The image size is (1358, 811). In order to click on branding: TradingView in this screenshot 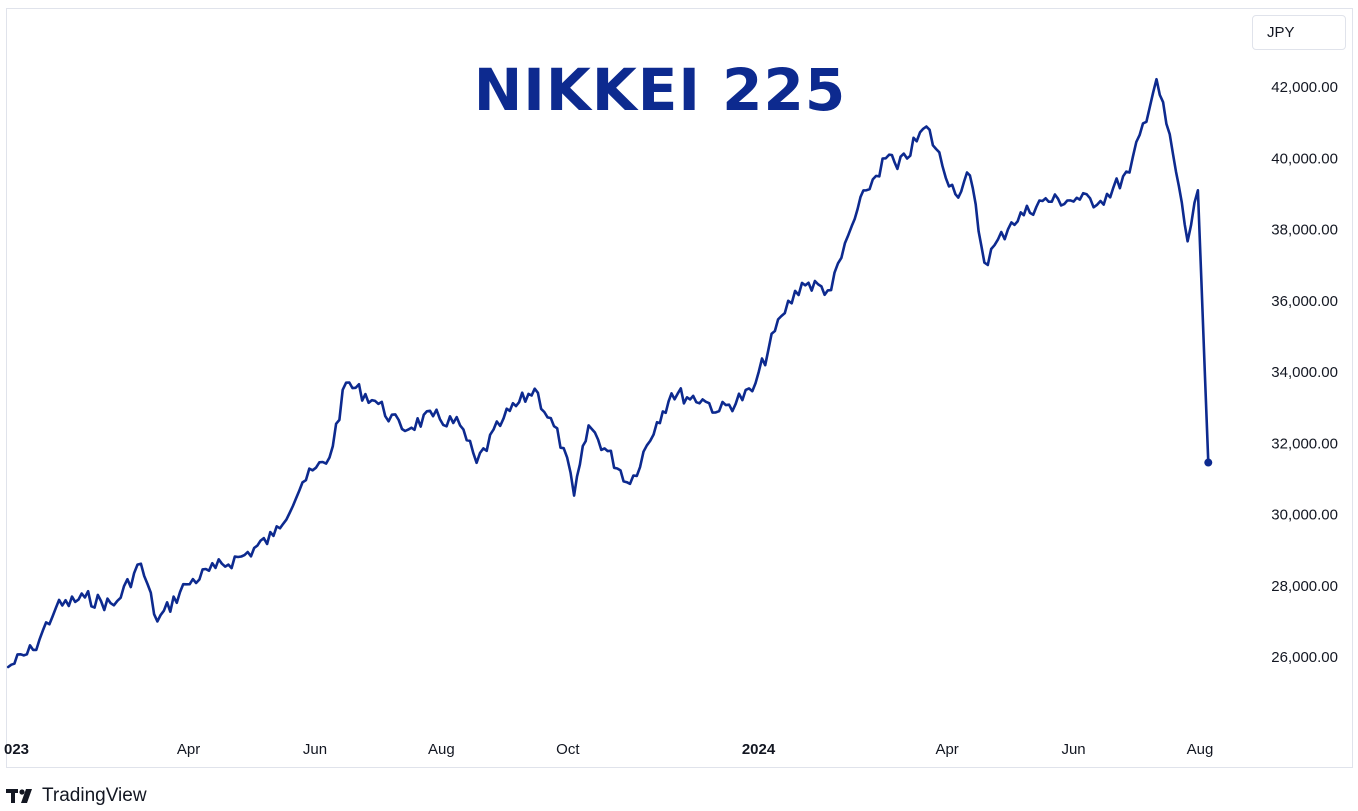, I will do `click(76, 796)`.